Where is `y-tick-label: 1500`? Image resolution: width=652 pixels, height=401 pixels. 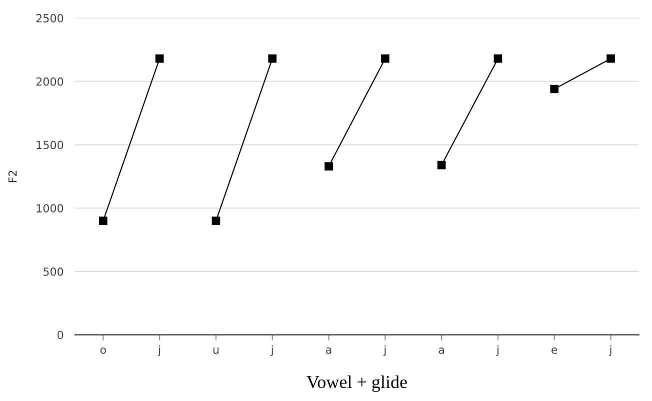
y-tick-label: 1500 is located at coordinates (50, 145).